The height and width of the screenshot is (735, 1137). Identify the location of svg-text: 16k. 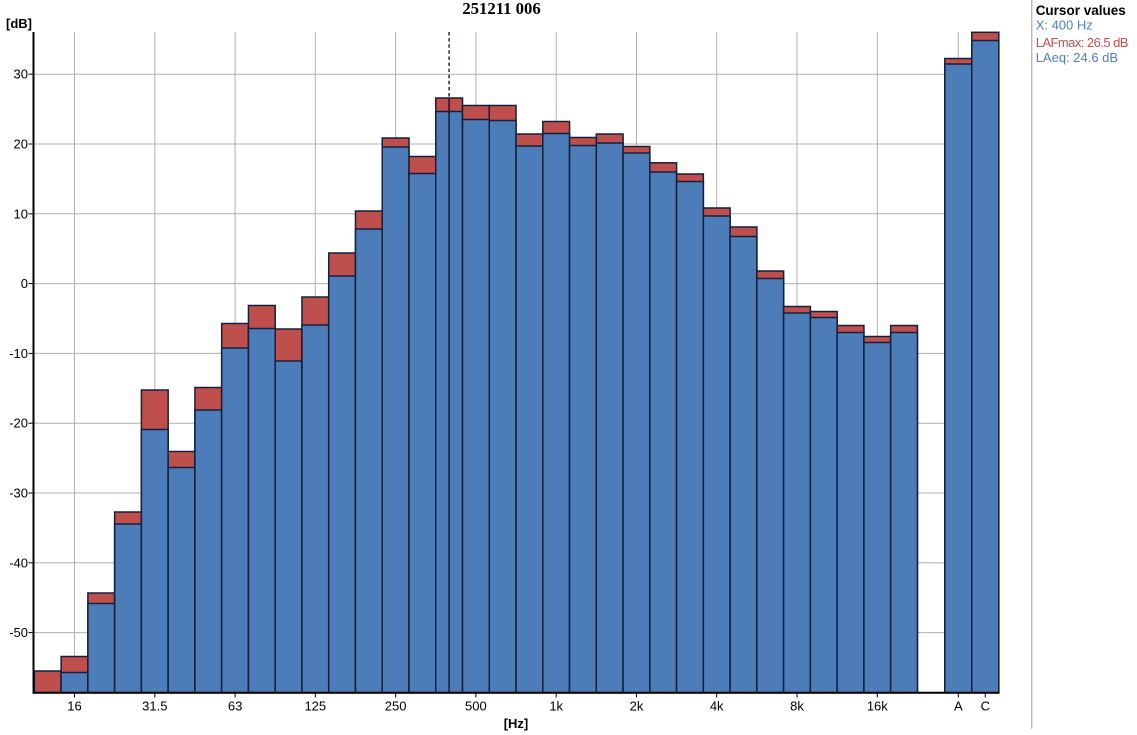
(877, 706).